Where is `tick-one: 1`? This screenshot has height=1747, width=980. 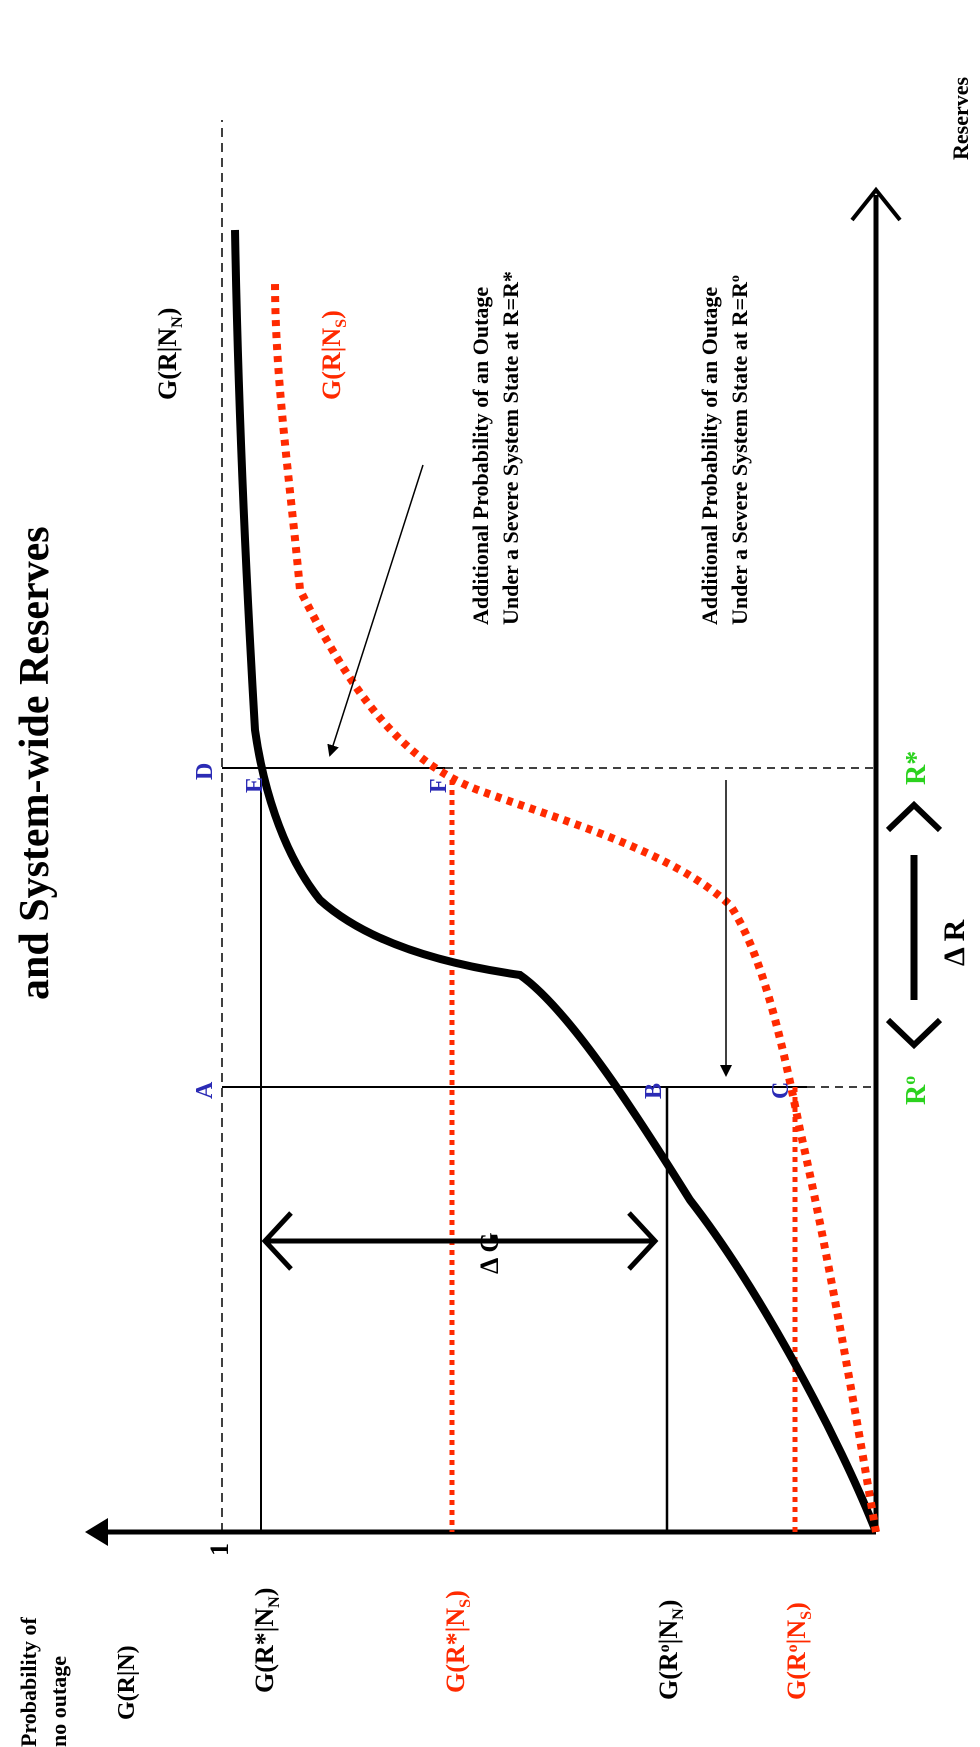 tick-one: 1 is located at coordinates (219, 1549).